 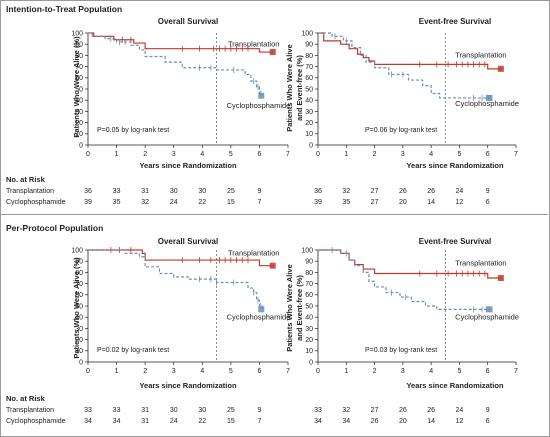 What do you see at coordinates (259, 316) in the screenshot?
I see `annotation-cyclophosphamide: Cyclophosphamide` at bounding box center [259, 316].